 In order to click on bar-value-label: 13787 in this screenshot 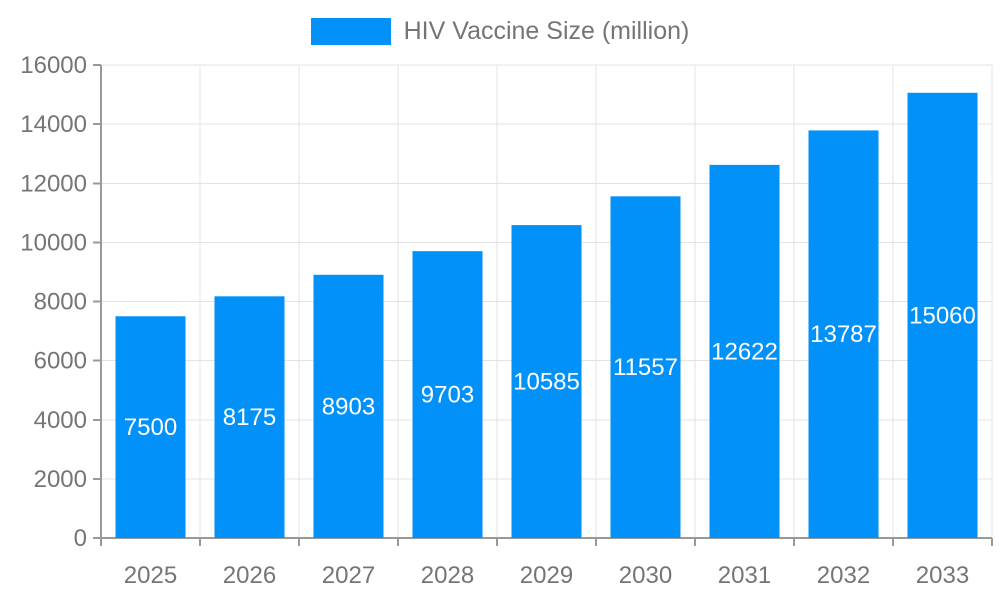, I will do `click(843, 334)`.